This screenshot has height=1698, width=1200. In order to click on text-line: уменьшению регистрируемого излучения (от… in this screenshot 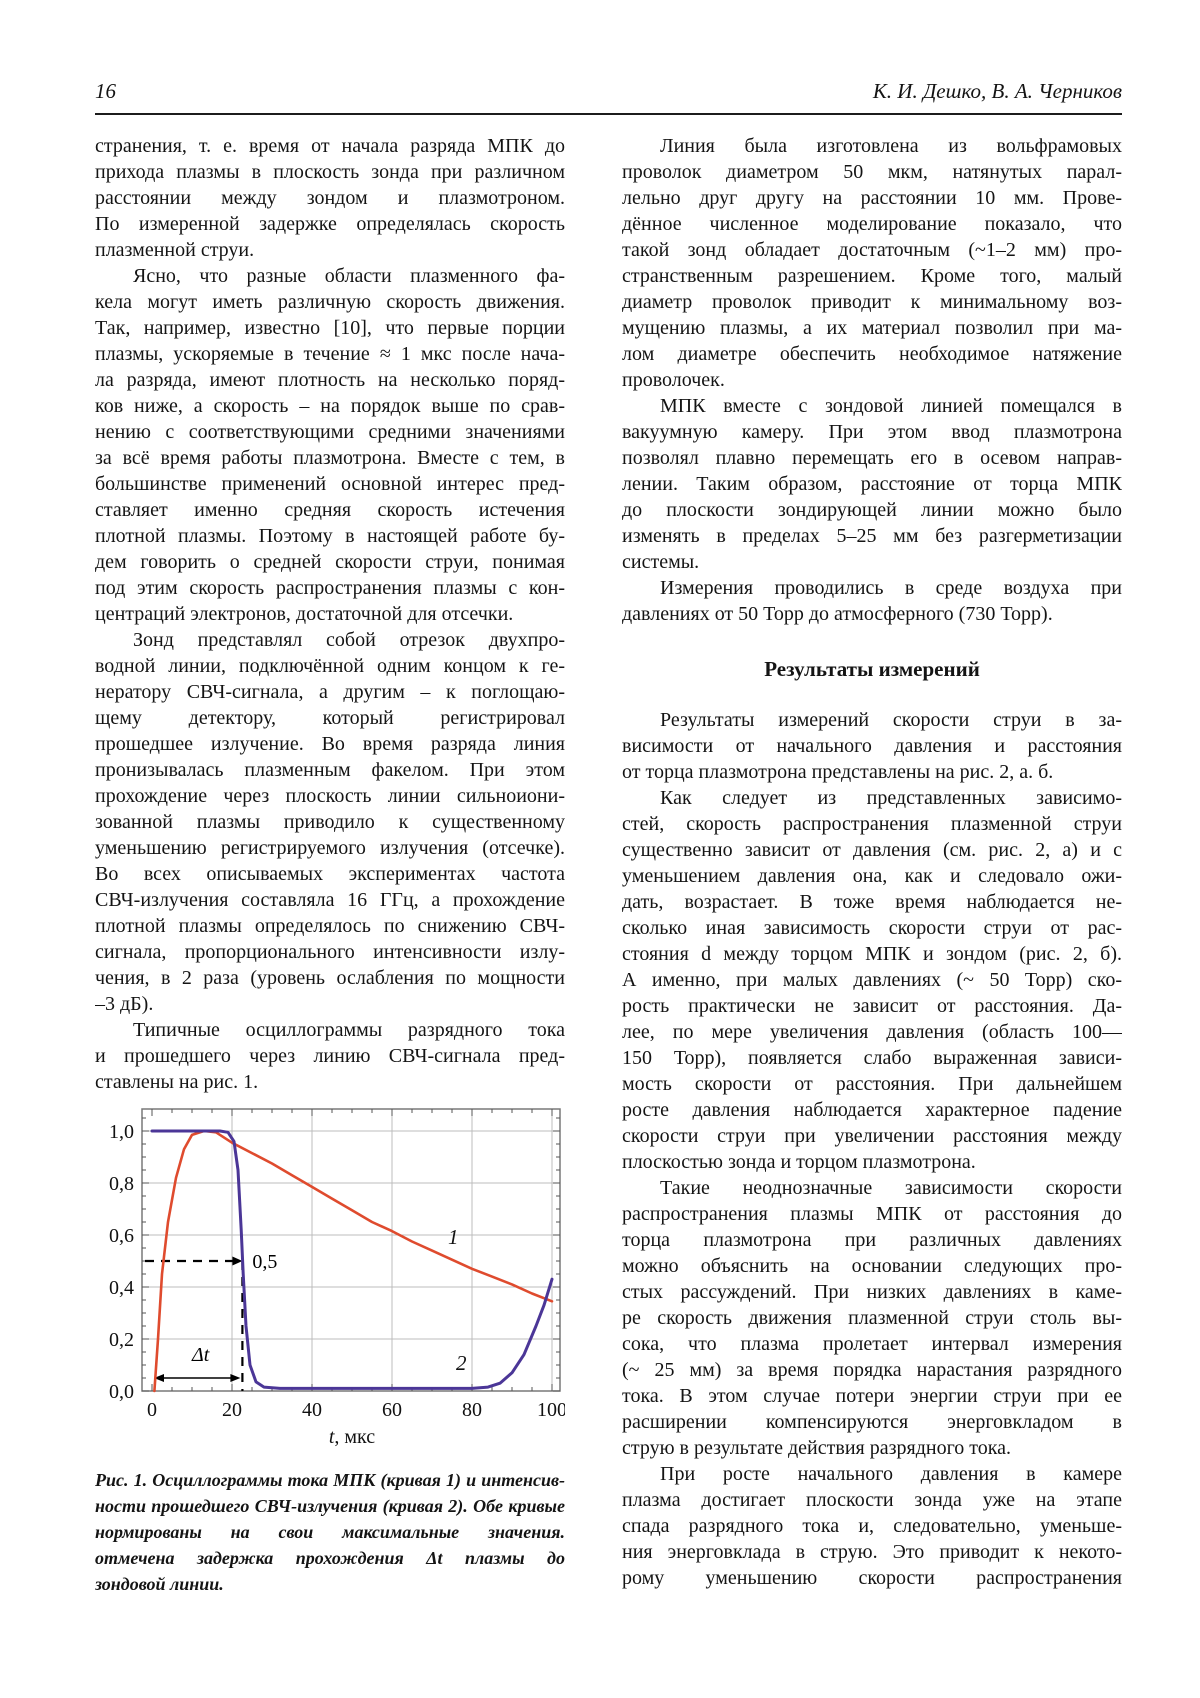, I will do `click(330, 848)`.